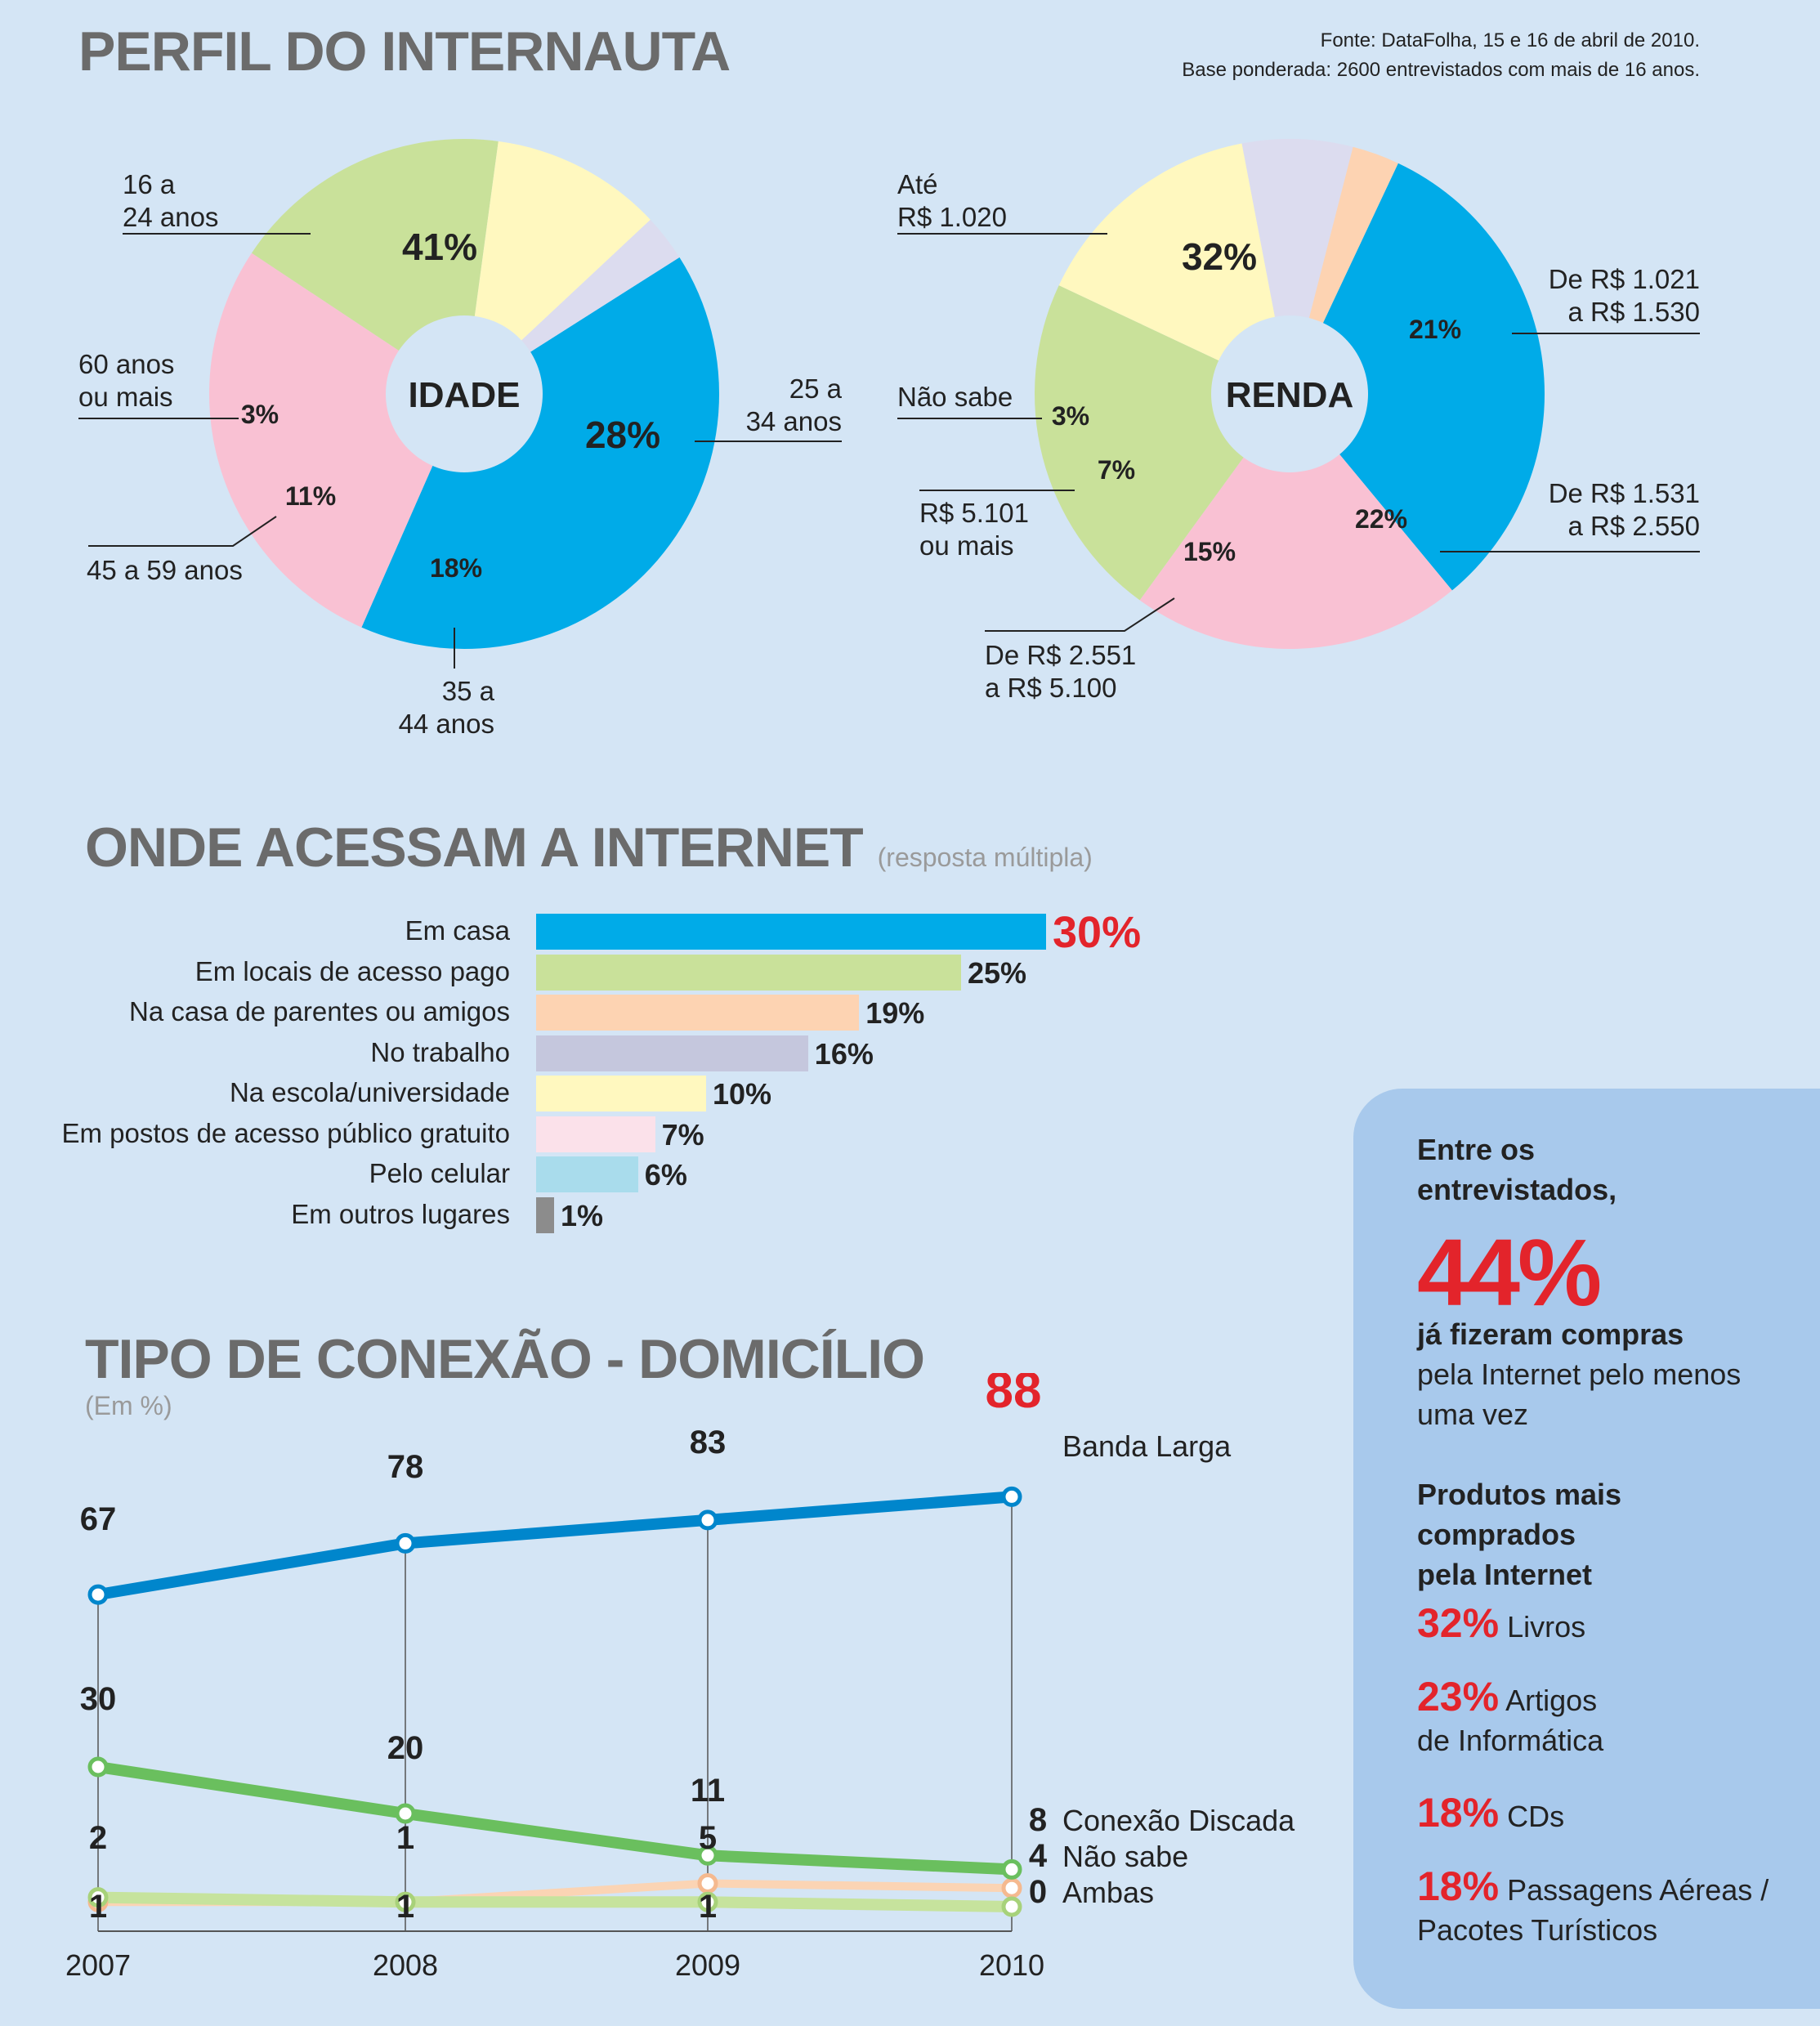 This screenshot has height=2026, width=1820. Describe the element at coordinates (1060, 671) in the screenshot. I see `label-2551-5100: De R$ 2.551 a R$ 5.100` at that location.